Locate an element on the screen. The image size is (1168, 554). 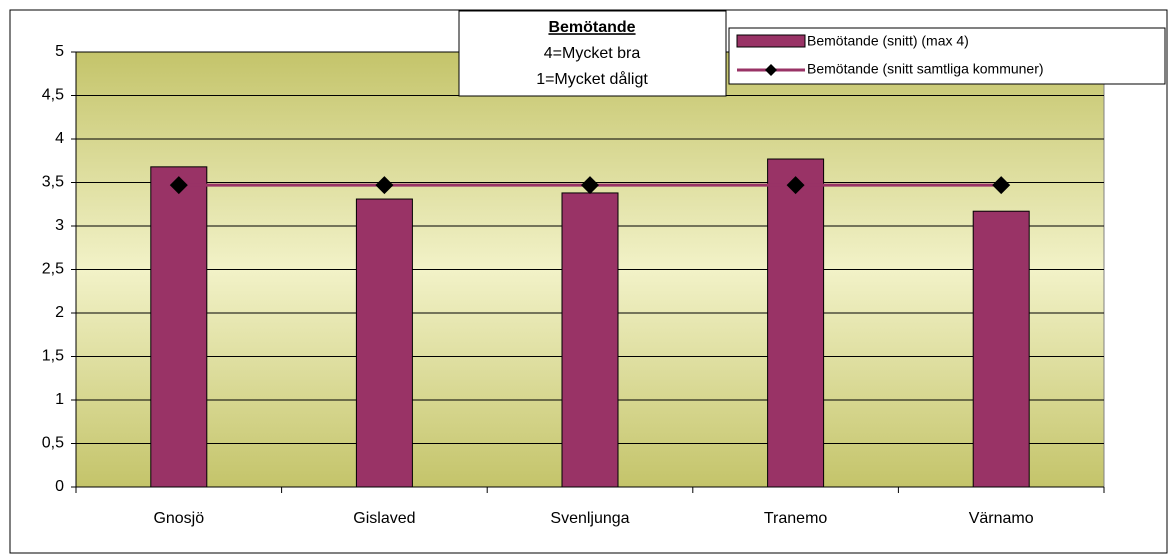
y-tick-label: 0 is located at coordinates (59, 486).